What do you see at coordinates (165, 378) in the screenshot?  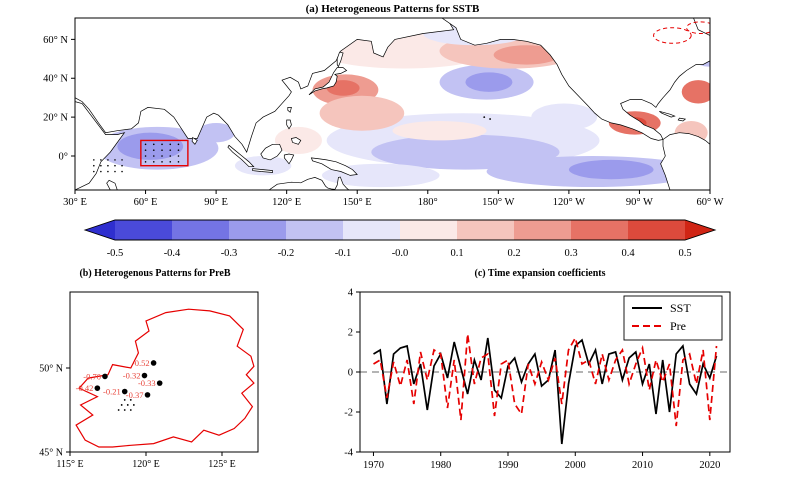 I see `china-region-outline` at bounding box center [165, 378].